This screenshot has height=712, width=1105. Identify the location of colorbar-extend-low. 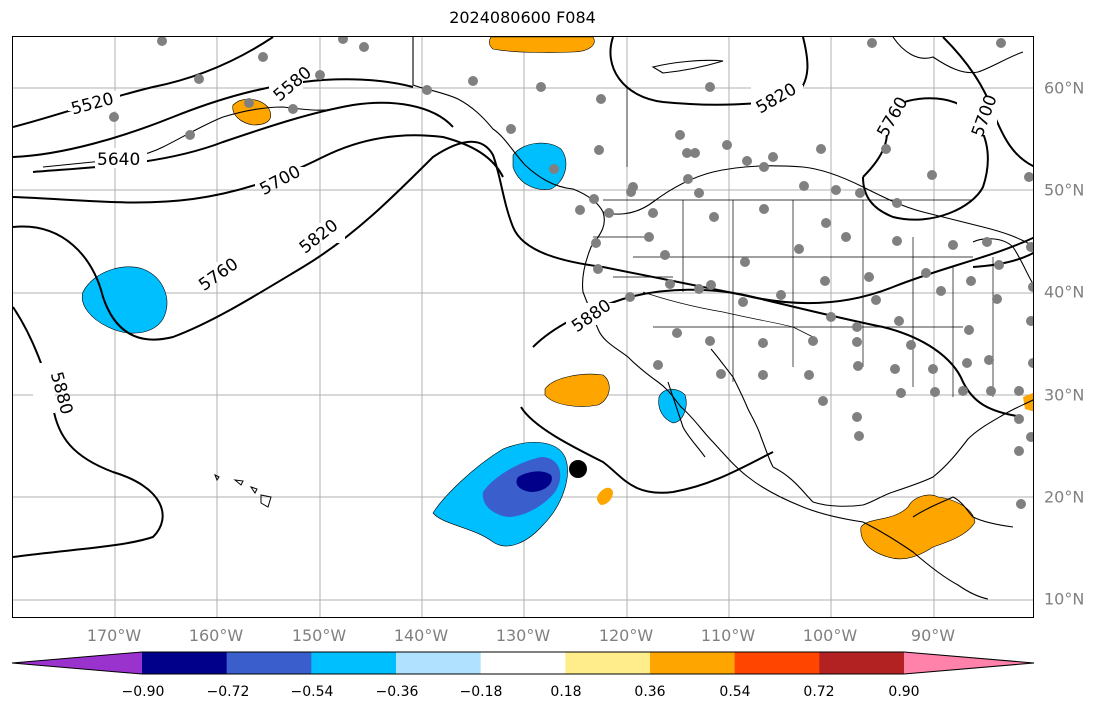
(77, 663).